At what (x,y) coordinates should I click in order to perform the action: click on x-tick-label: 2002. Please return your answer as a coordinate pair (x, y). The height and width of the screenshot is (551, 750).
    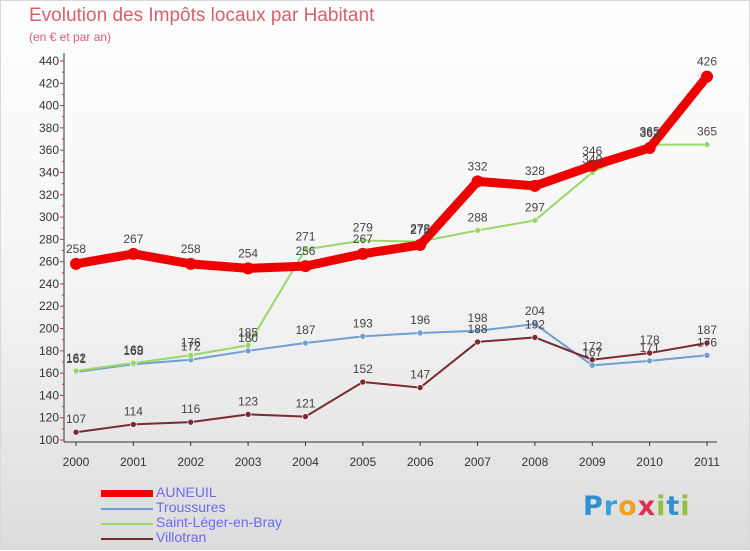
    Looking at the image, I should click on (190, 462).